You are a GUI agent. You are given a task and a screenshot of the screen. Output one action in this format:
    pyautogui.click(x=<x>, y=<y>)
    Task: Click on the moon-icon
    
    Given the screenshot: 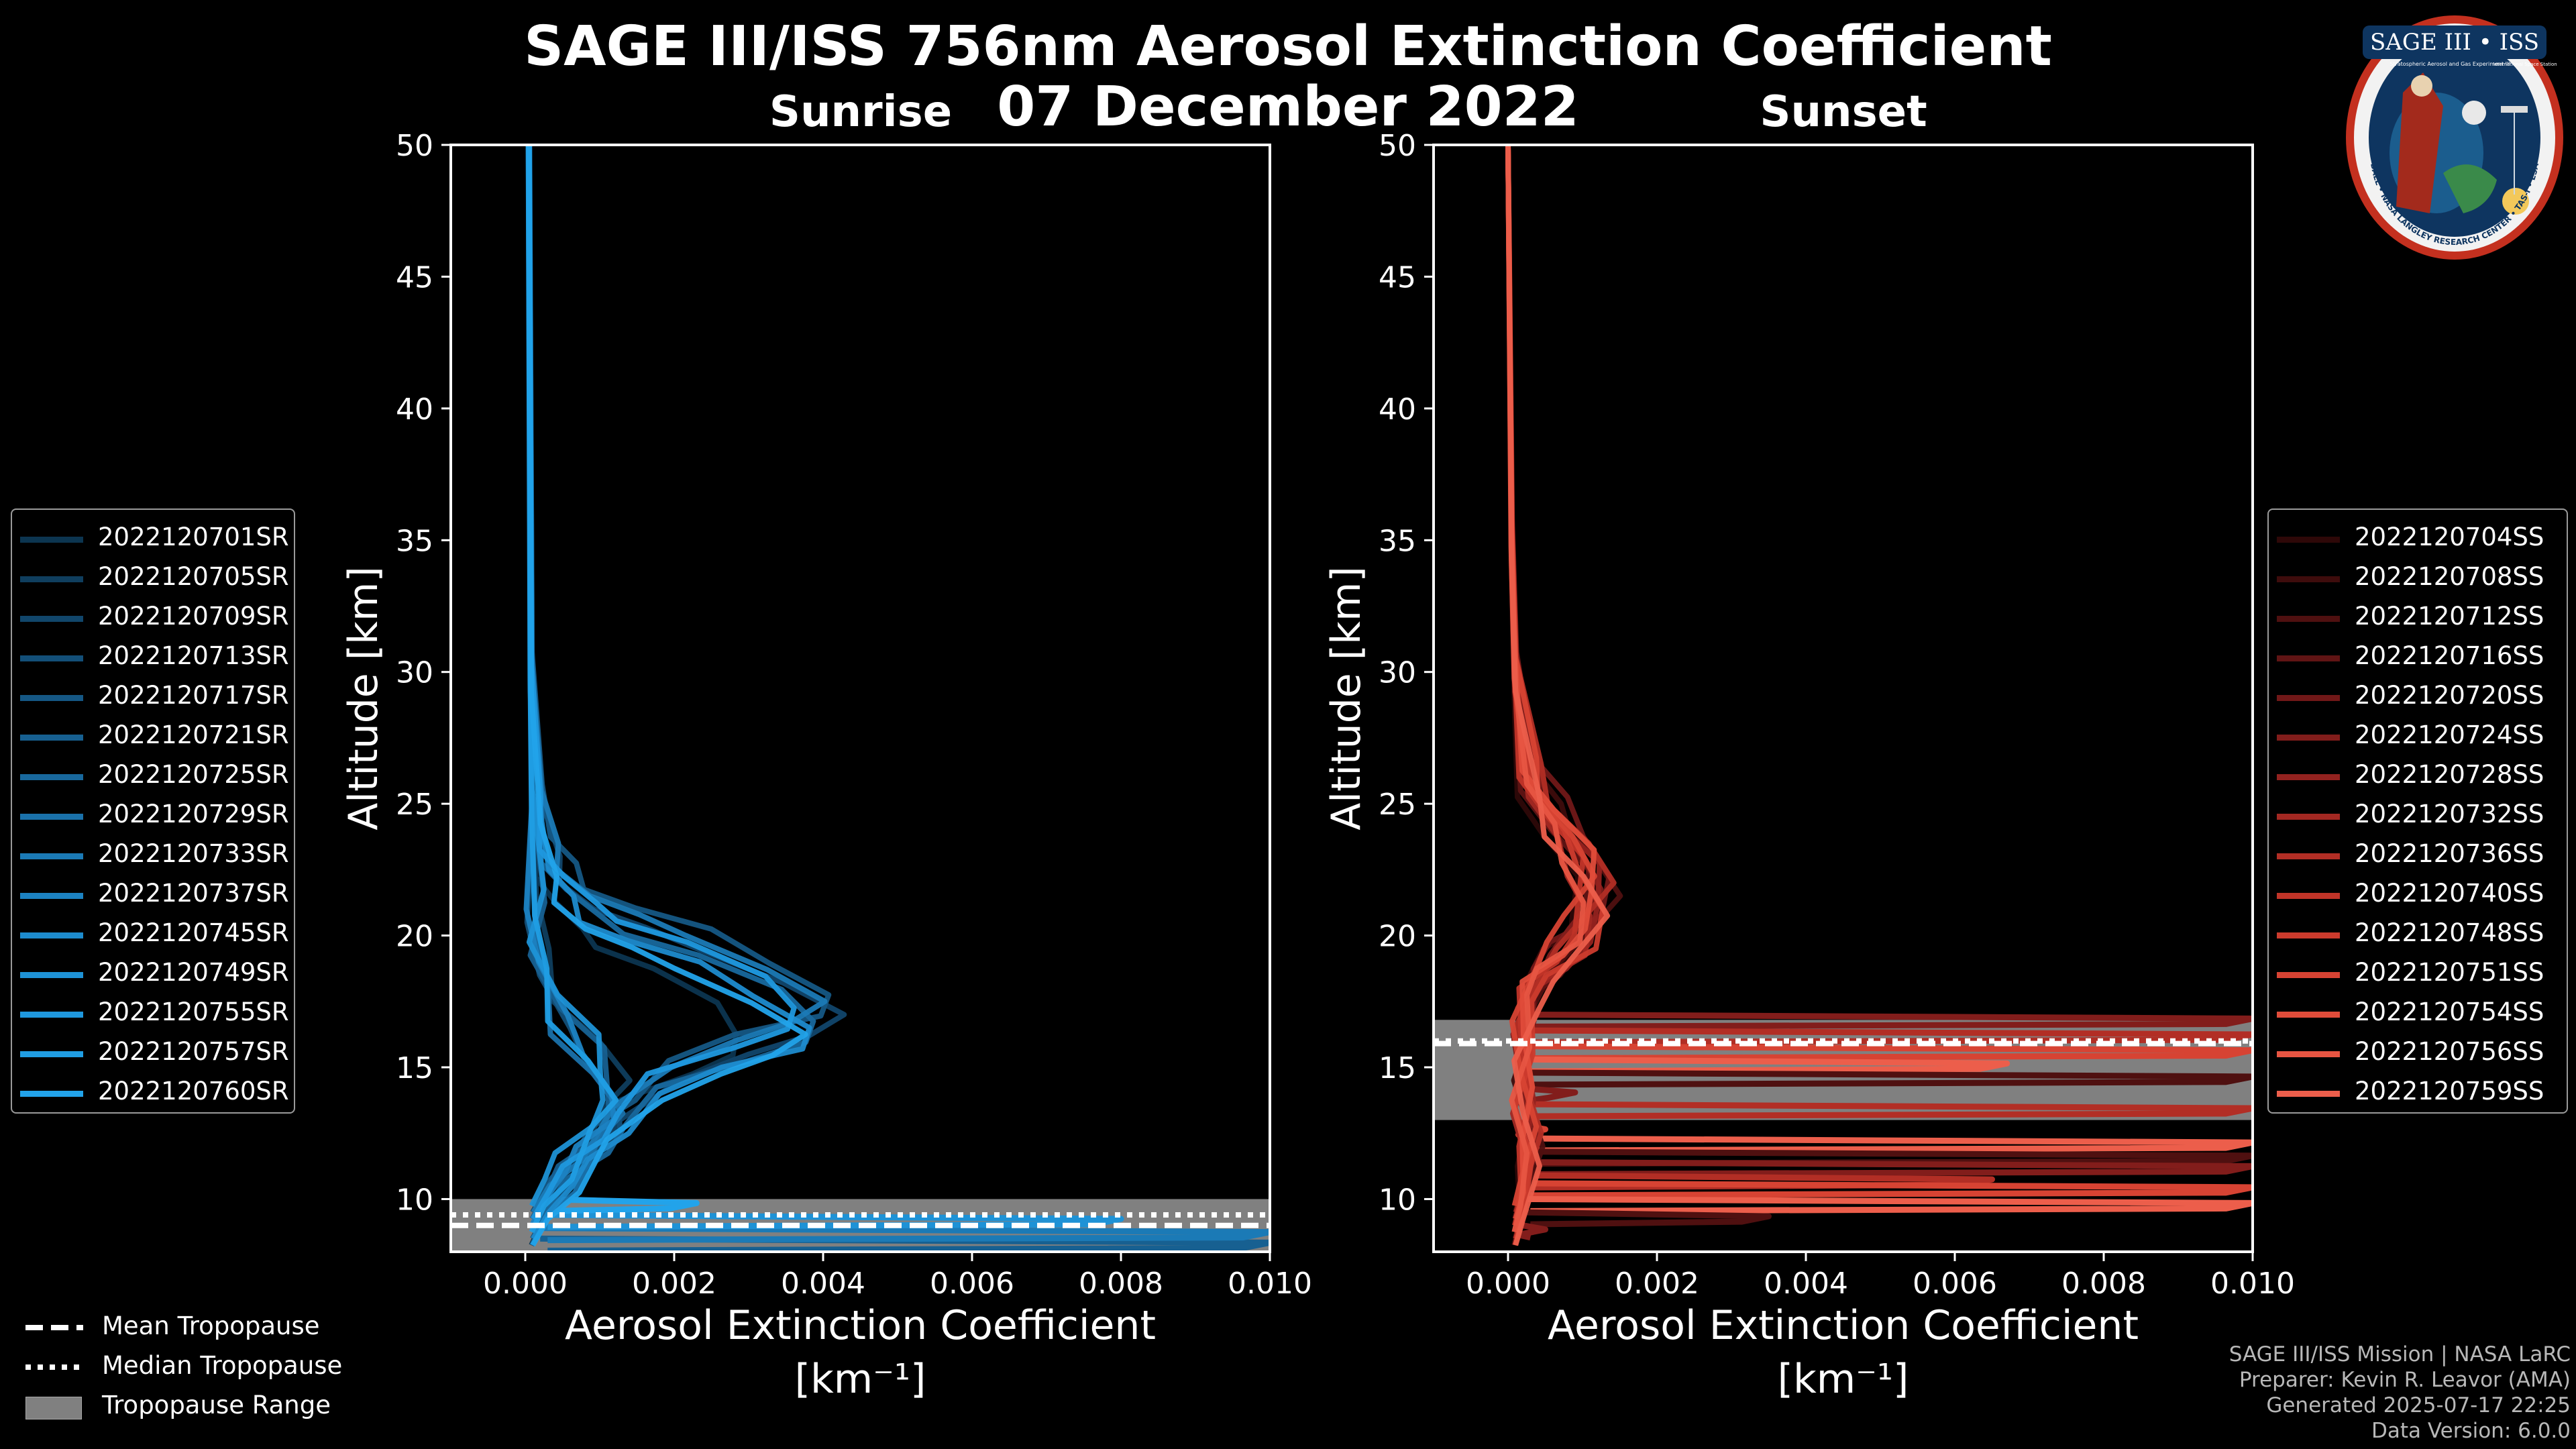 What is the action you would take?
    pyautogui.click(x=2474, y=113)
    